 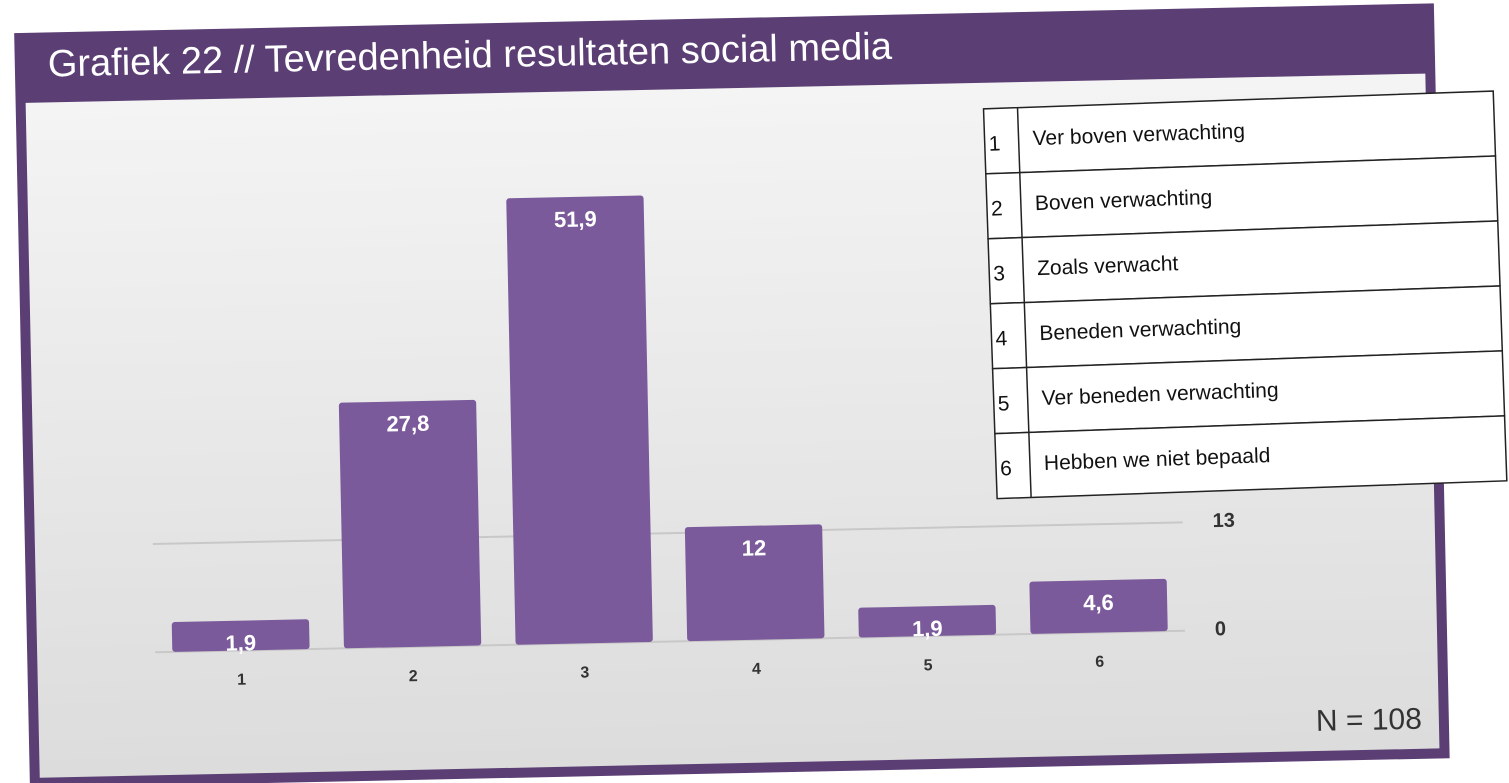 I want to click on legend-key: 6, so click(x=1006, y=468).